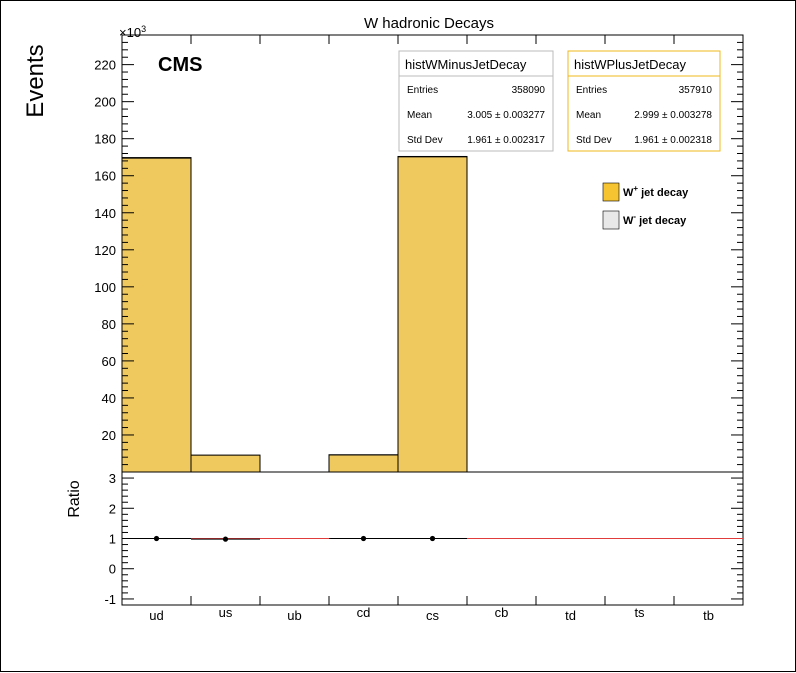  What do you see at coordinates (673, 115) in the screenshot?
I see `stat-value: 2.999 ± 0.003278` at bounding box center [673, 115].